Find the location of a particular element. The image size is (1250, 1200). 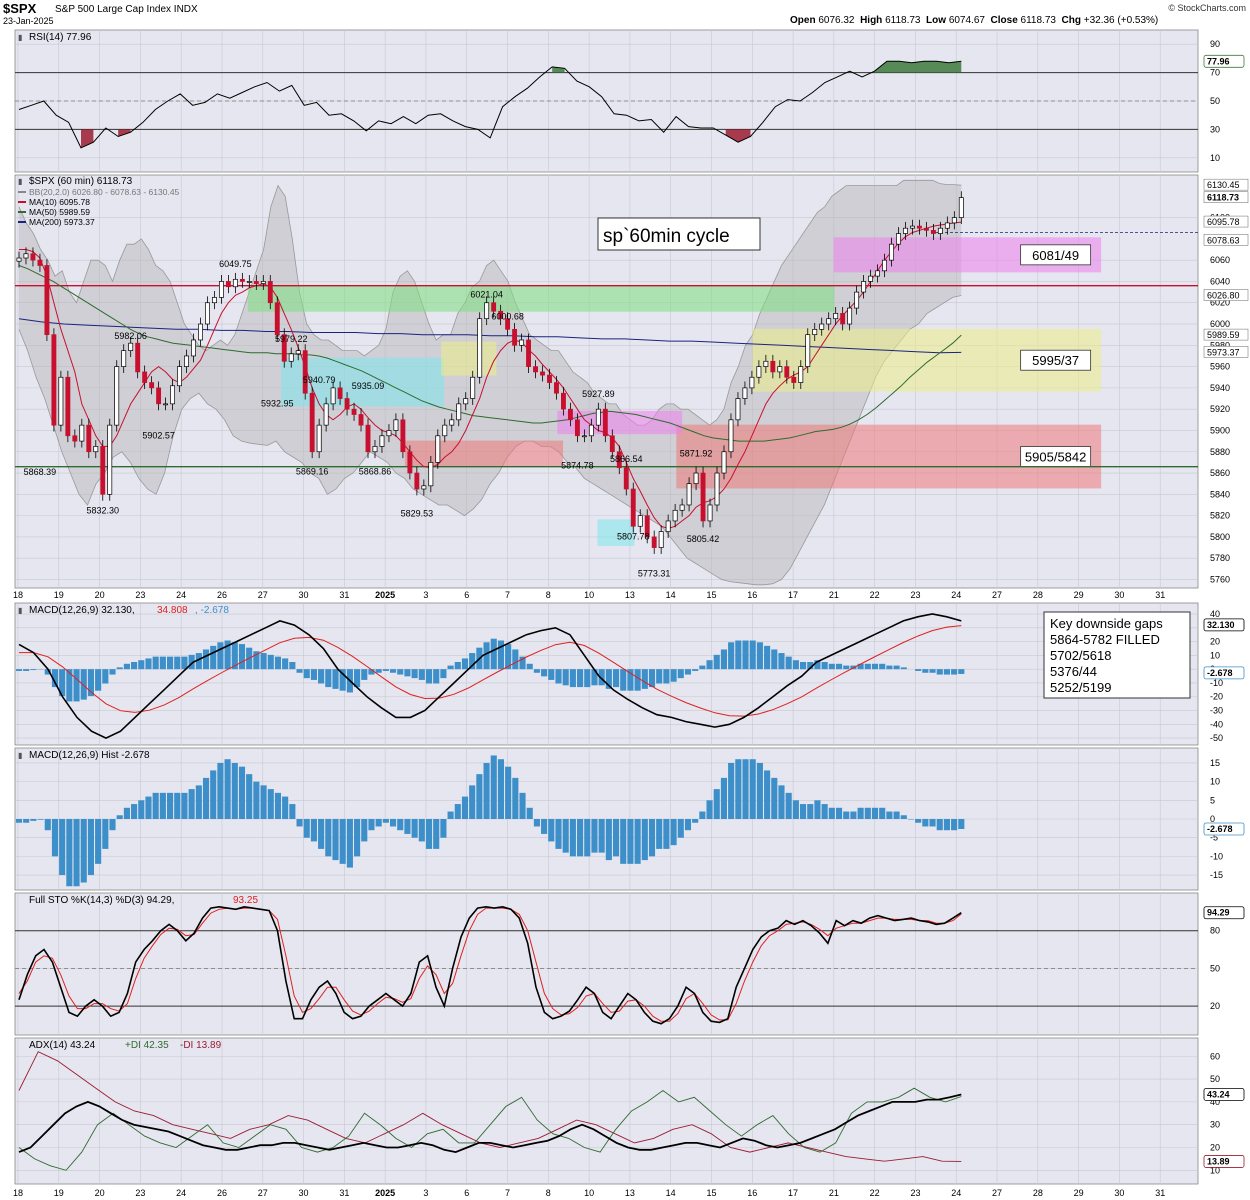

key-gaps-callout-box is located at coordinates (1117, 655).